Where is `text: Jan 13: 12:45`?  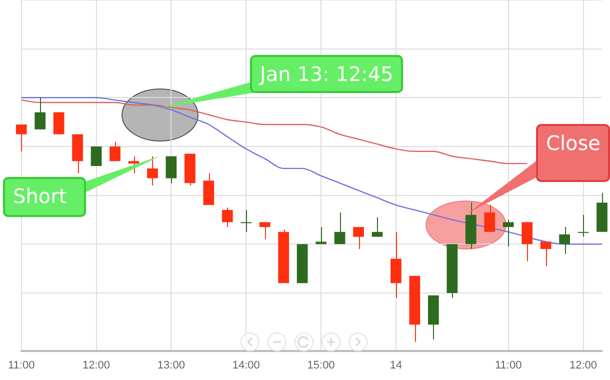
text: Jan 13: 12:45 is located at coordinates (327, 74).